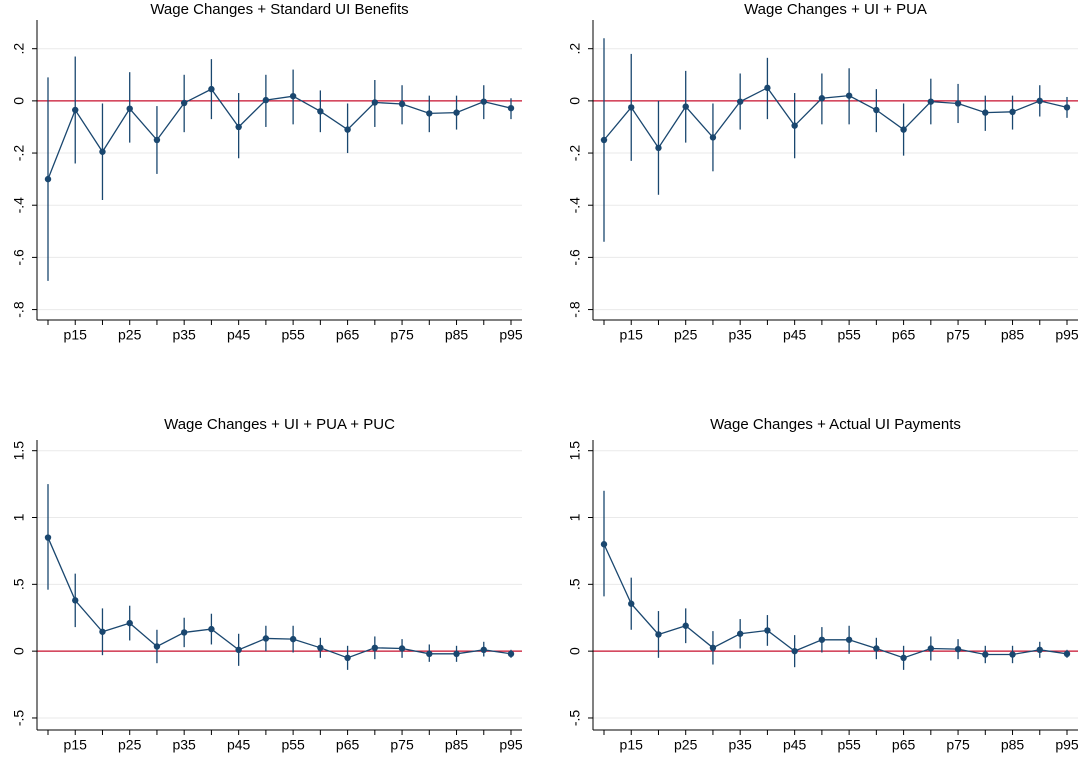 The image size is (1083, 757). What do you see at coordinates (575, 584) in the screenshot?
I see `y-tick-label: .5` at bounding box center [575, 584].